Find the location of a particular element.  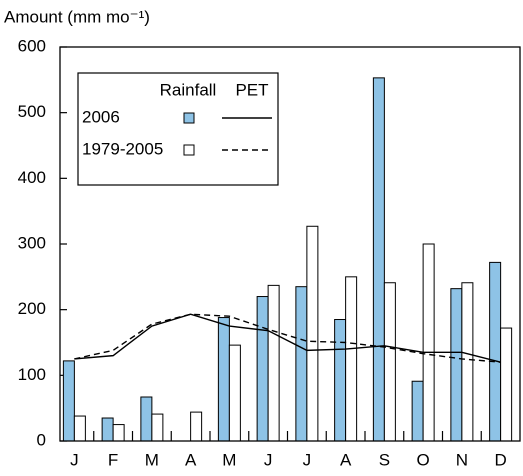

y-axis-label: Amount (mm mo⁻¹) is located at coordinates (77, 16).